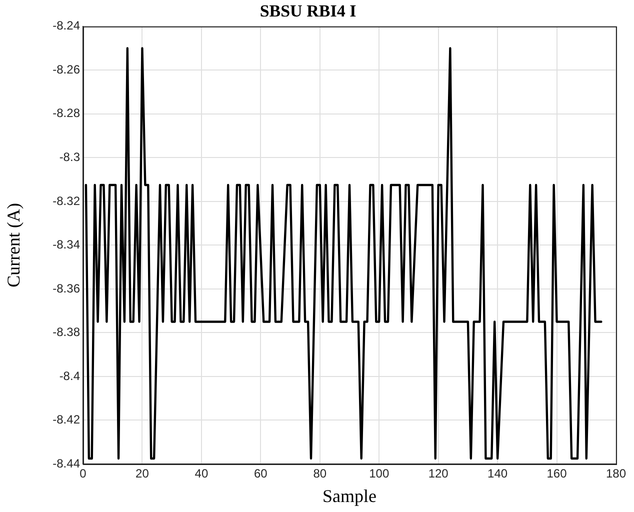 The width and height of the screenshot is (634, 512). Describe the element at coordinates (349, 496) in the screenshot. I see `x-axis-title: Sample` at that location.